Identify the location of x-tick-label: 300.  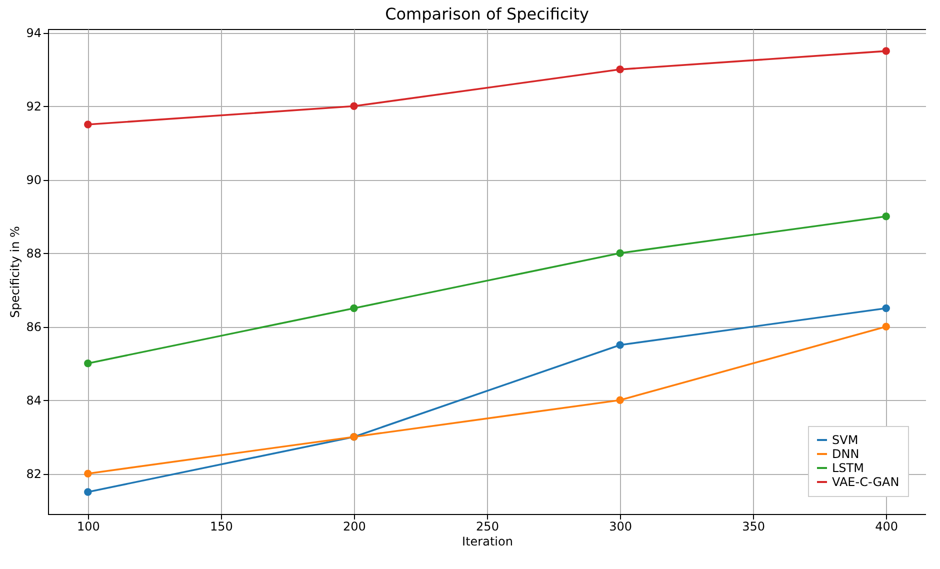
(620, 527).